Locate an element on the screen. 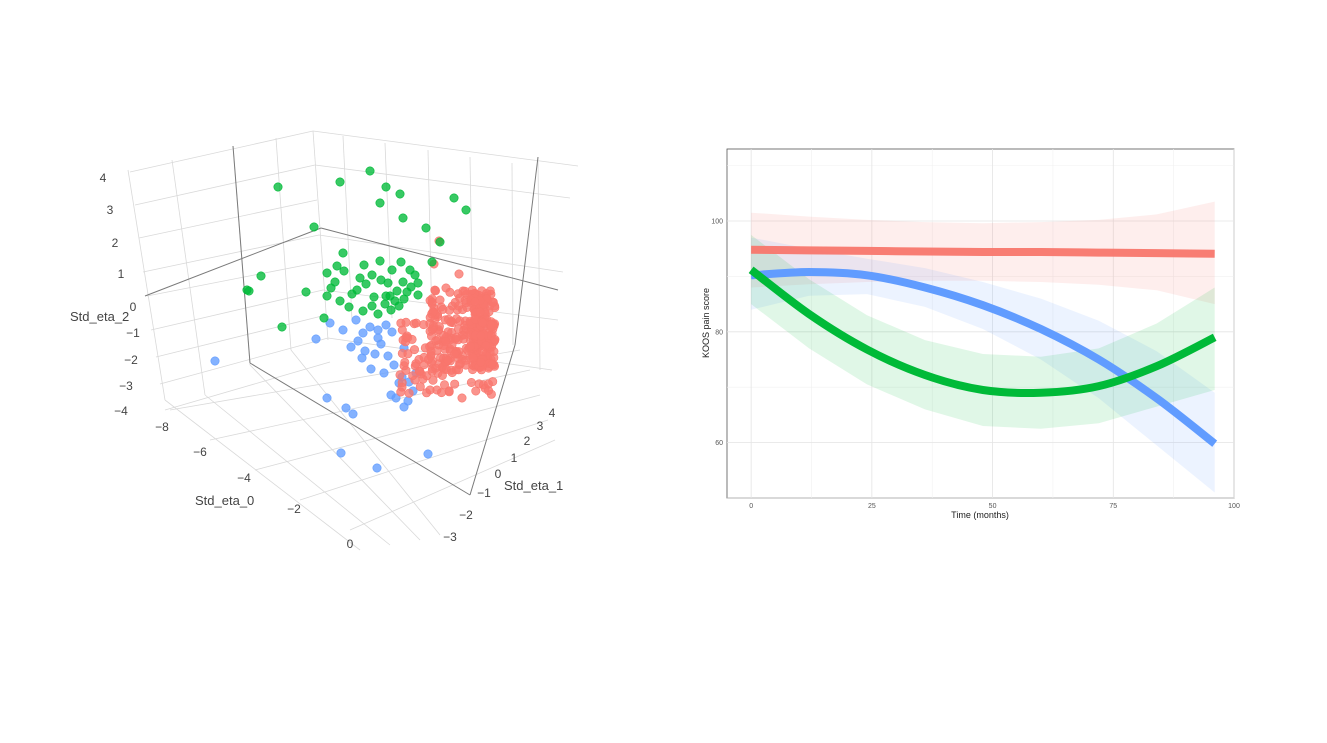 Image resolution: width=1327 pixels, height=743 pixels. x-tick-label: 0 is located at coordinates (751, 506).